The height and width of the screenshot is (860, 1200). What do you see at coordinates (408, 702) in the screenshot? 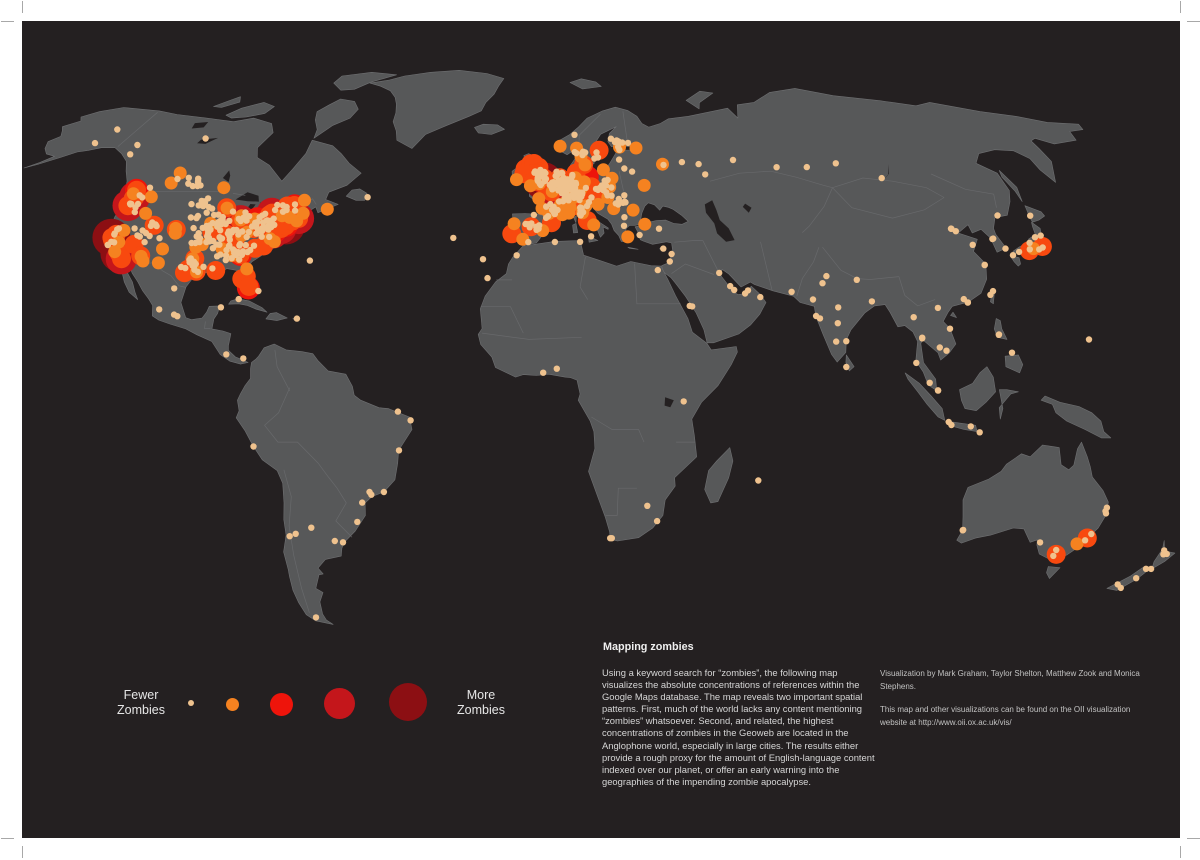
I see `legend-dot-largest` at bounding box center [408, 702].